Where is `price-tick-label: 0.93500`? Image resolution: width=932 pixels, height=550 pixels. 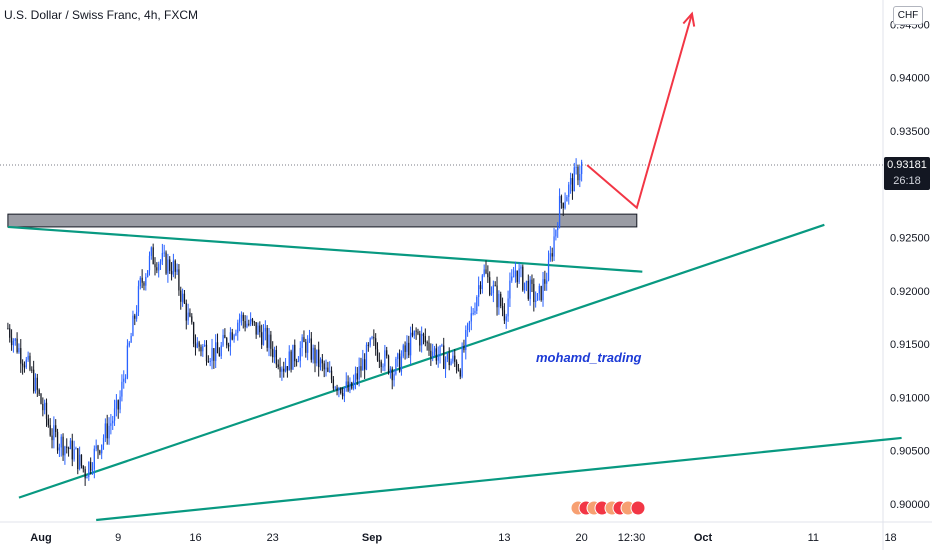 price-tick-label: 0.93500 is located at coordinates (910, 132).